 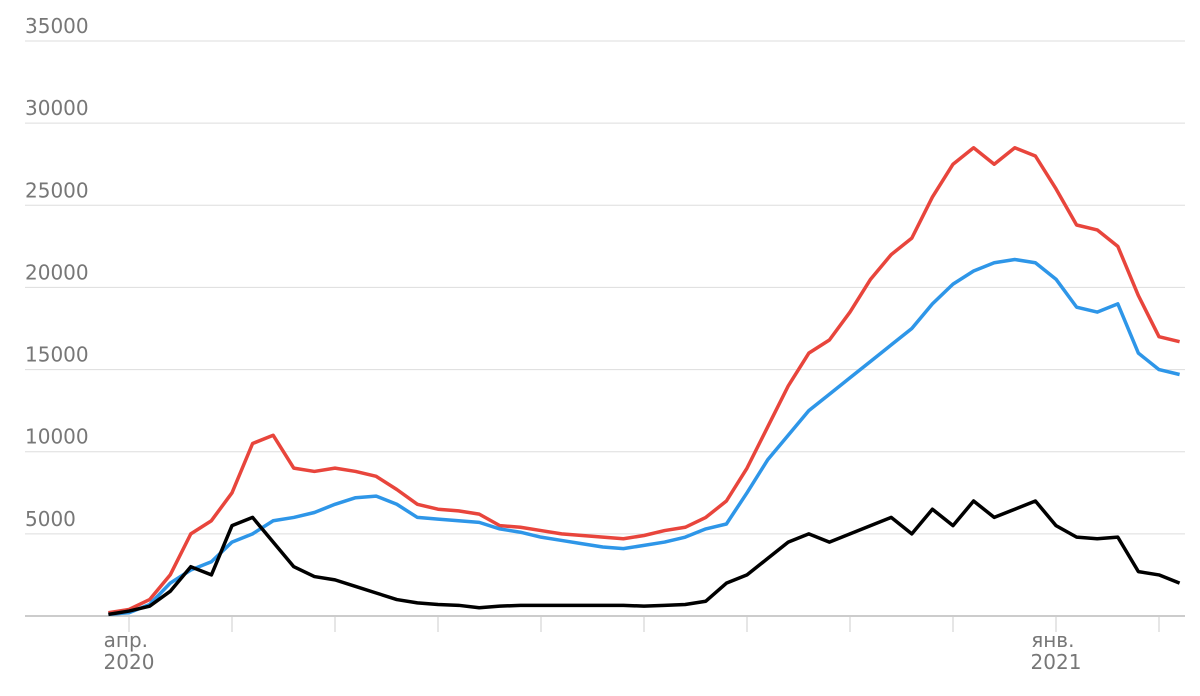 What do you see at coordinates (50, 519) in the screenshot?
I see `y-tick-label: 5000` at bounding box center [50, 519].